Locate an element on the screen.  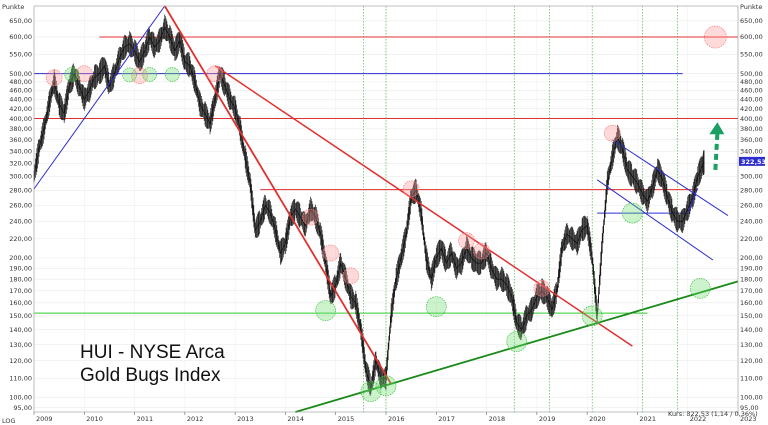
y-tick-label-right: 460,00 is located at coordinates (751, 91).